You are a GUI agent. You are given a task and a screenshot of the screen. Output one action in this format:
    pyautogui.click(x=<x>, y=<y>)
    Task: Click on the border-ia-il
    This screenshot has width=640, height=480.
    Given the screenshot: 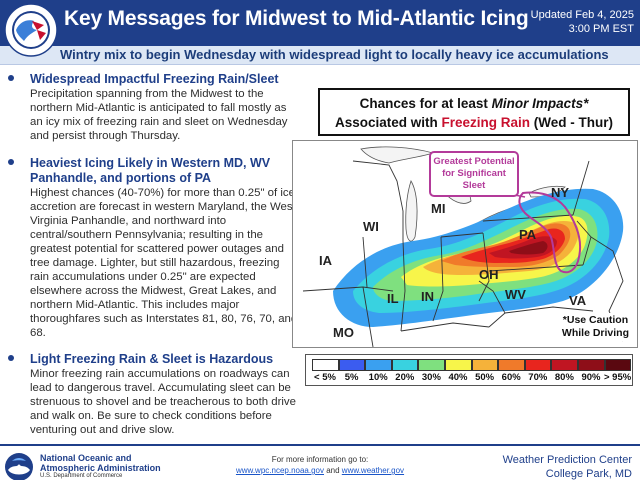 What is the action you would take?
    pyautogui.click(x=365, y=262)
    